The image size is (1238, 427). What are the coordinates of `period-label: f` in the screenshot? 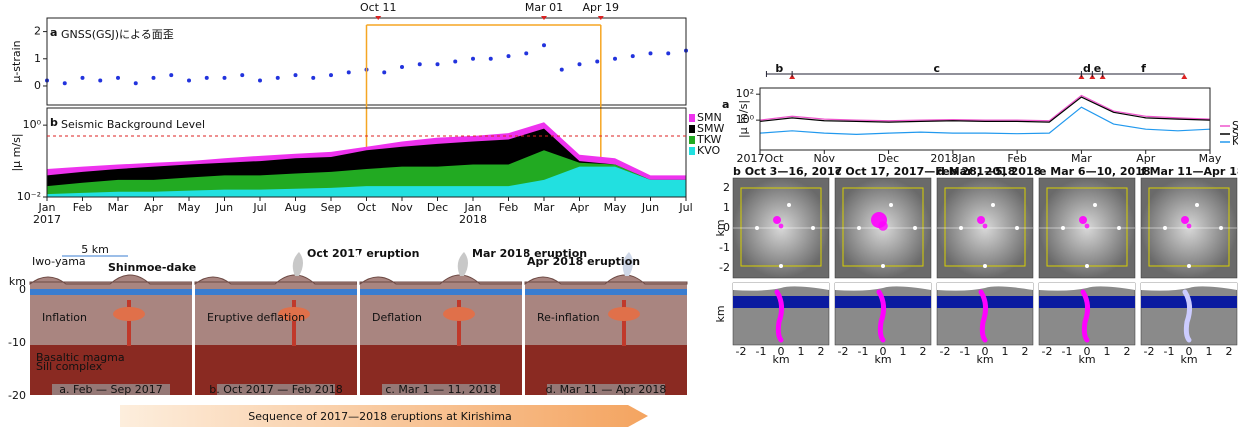 It's located at (1143, 68).